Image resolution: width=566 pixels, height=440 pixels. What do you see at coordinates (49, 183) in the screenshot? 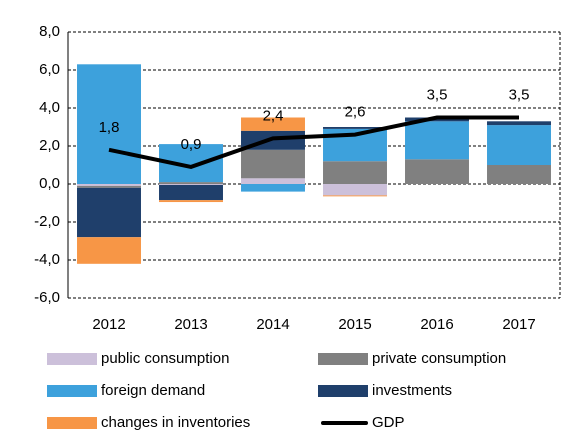
I see `y-tick-label: 0,0` at bounding box center [49, 183].